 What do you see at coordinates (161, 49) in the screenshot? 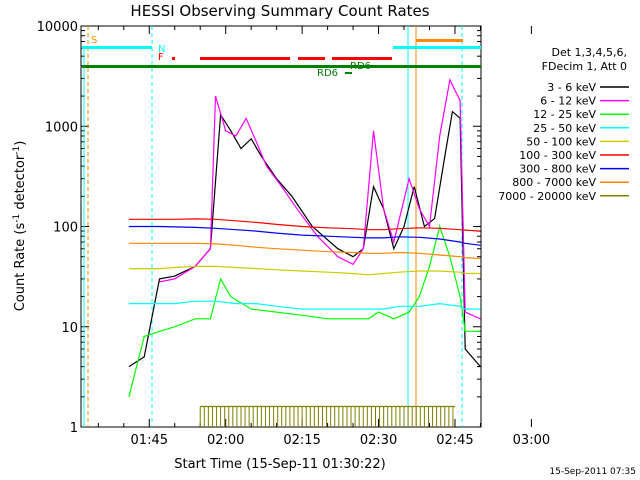
I see `flag-label: N` at bounding box center [161, 49].